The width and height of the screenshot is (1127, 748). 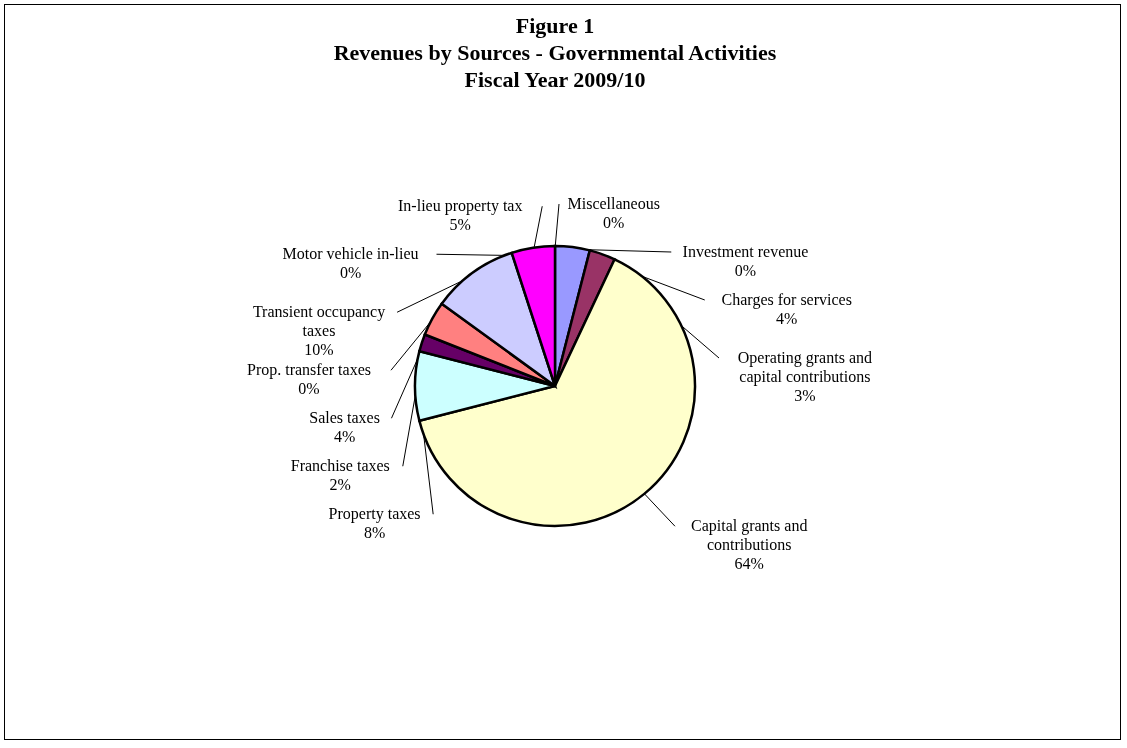 I want to click on slice-label: In-lieu property tax, so click(x=460, y=206).